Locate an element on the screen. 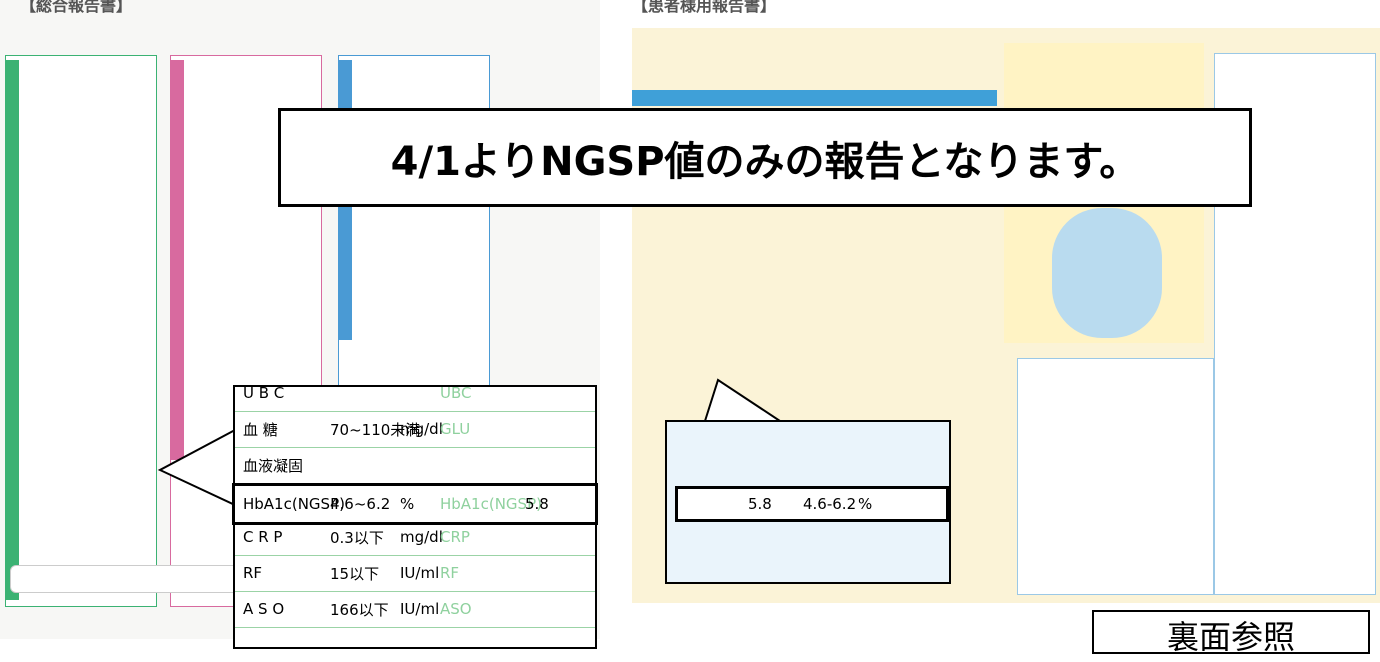 The height and width of the screenshot is (662, 1380). zoom-cell: C R P is located at coordinates (263, 537).